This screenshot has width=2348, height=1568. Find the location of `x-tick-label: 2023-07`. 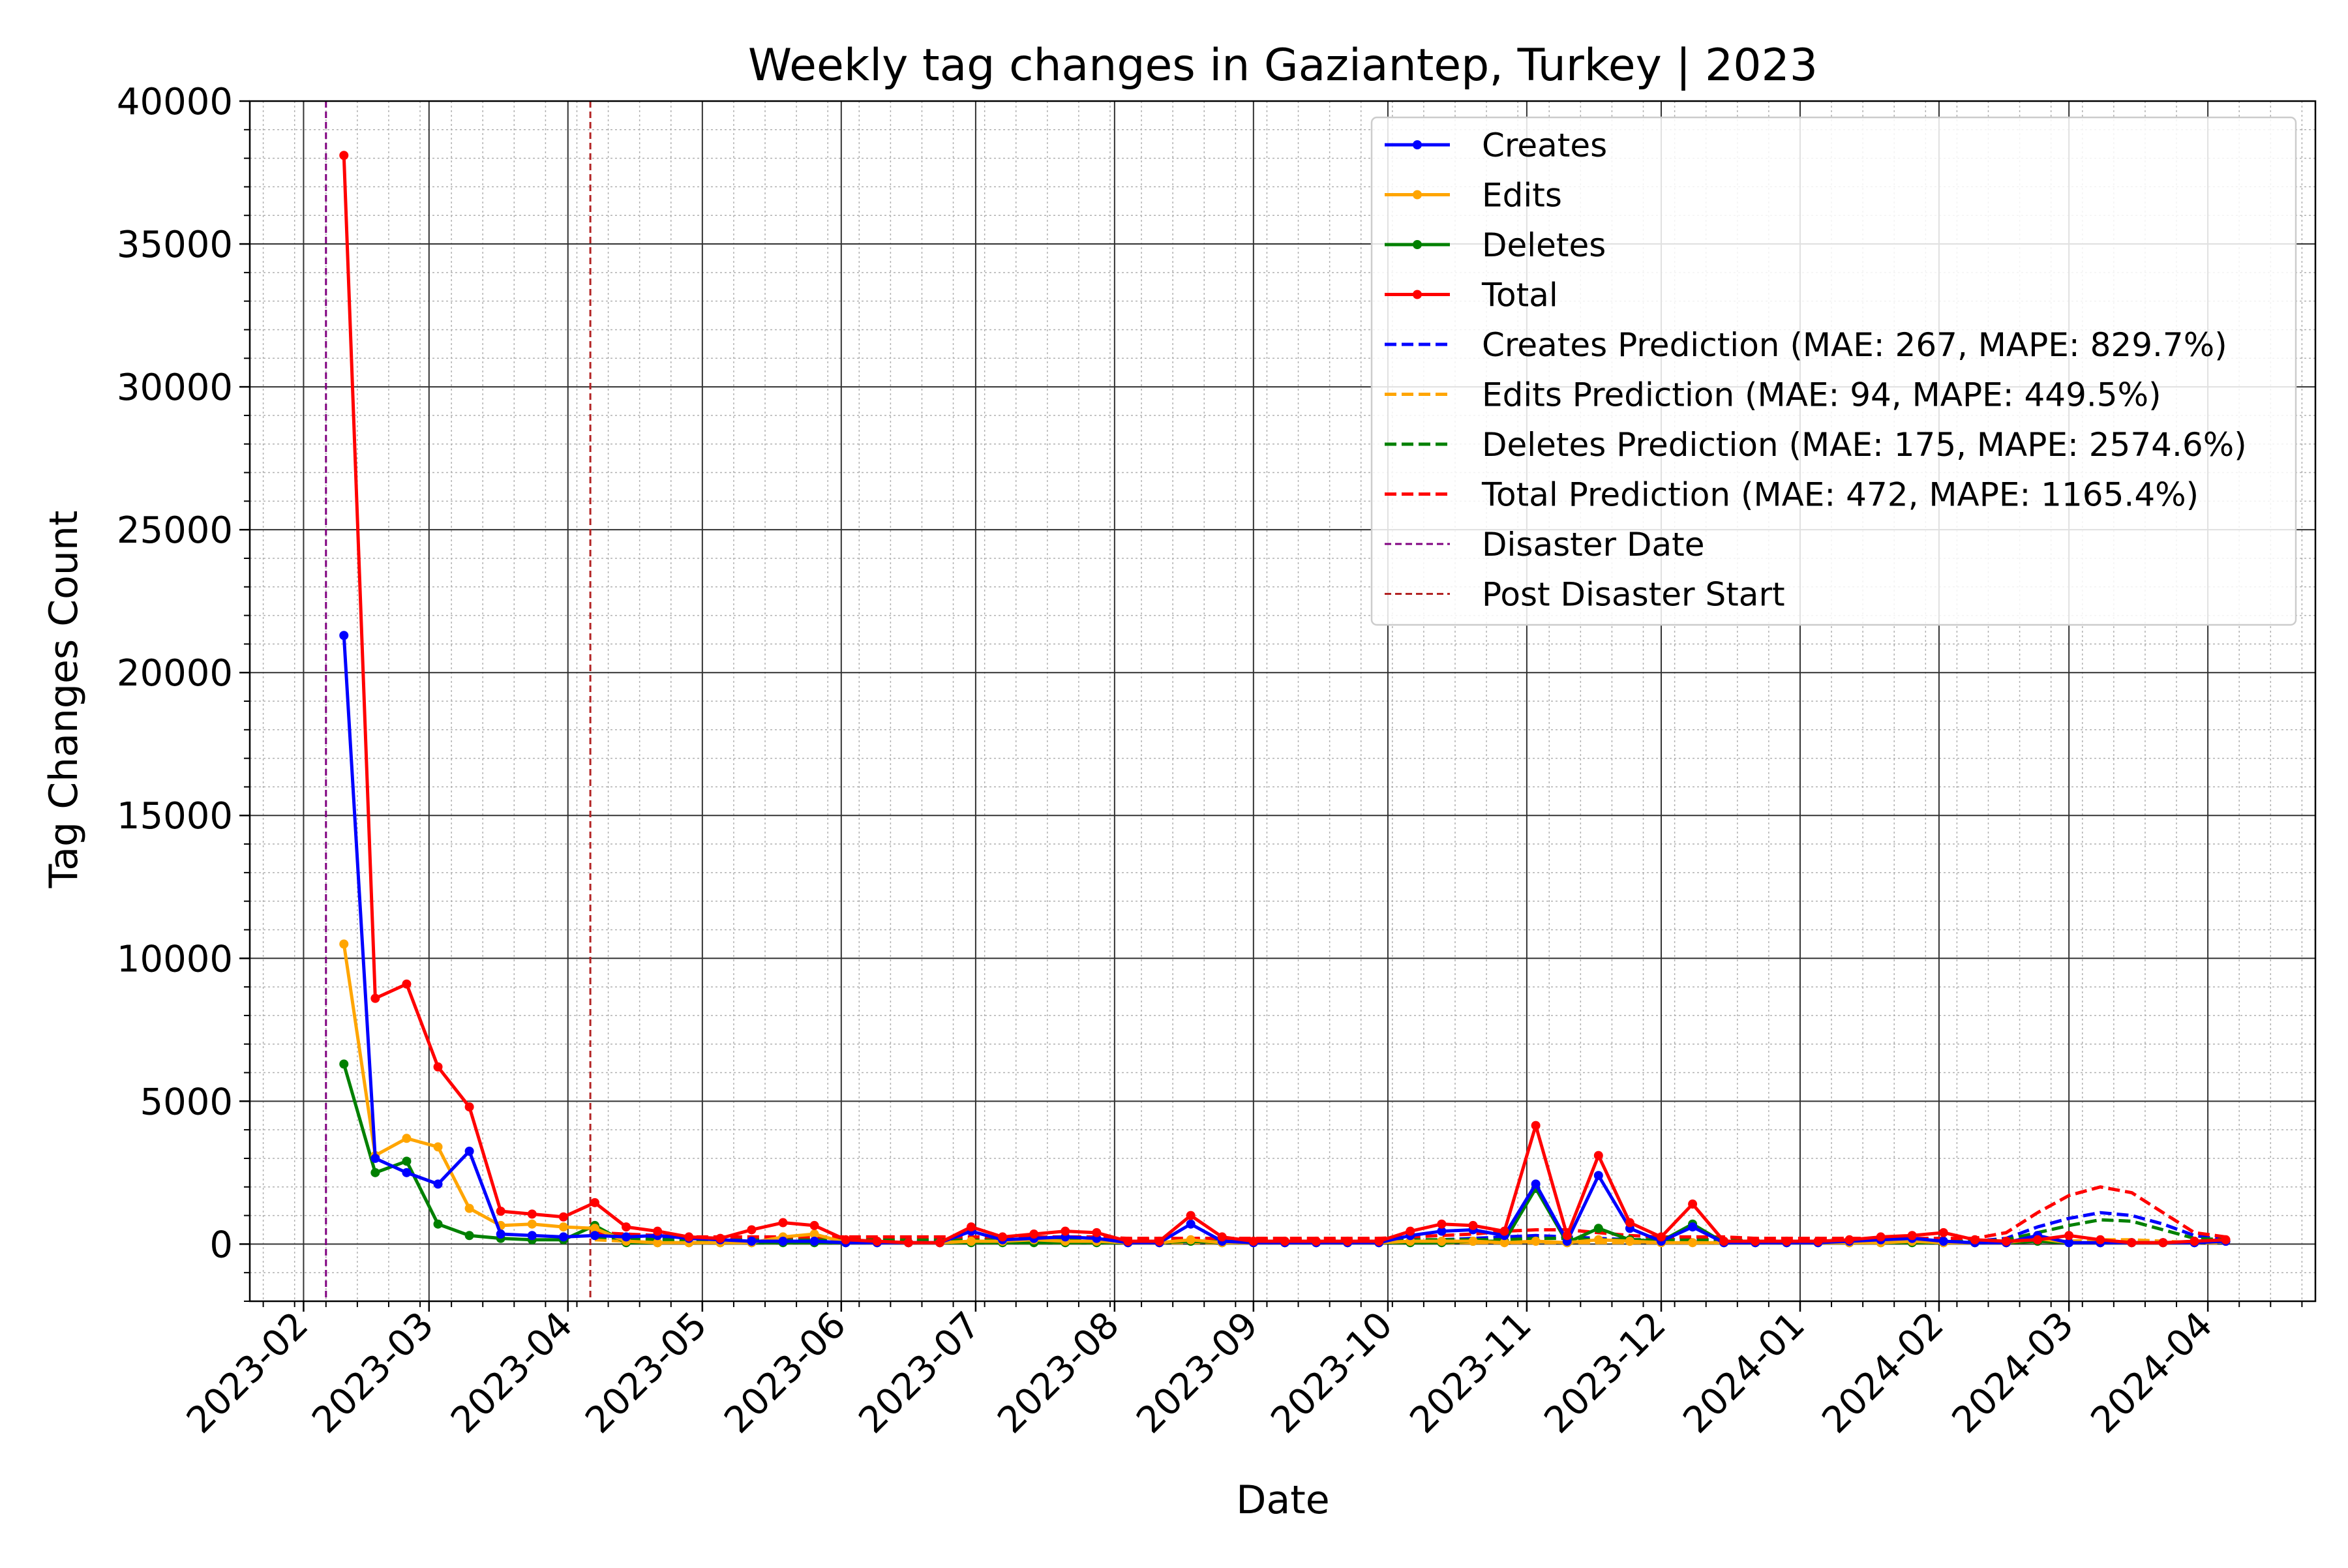

x-tick-label: 2023-07 is located at coordinates (919, 1372).